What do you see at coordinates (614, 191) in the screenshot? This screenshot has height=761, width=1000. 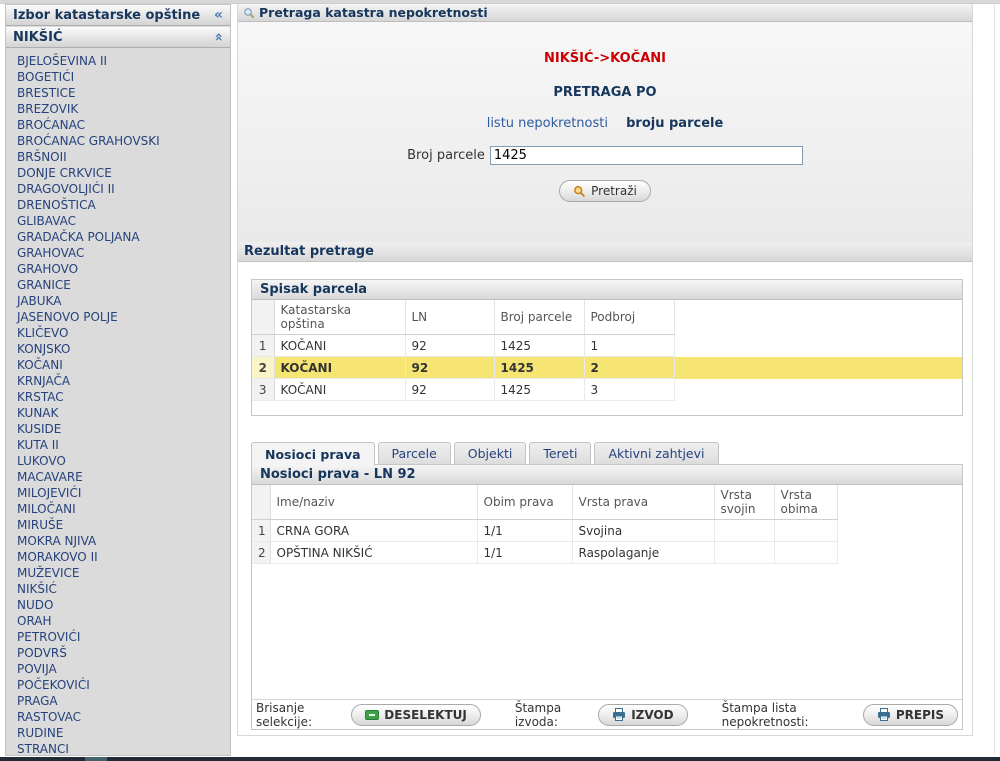 I see `search-button-label: Pretraži` at bounding box center [614, 191].